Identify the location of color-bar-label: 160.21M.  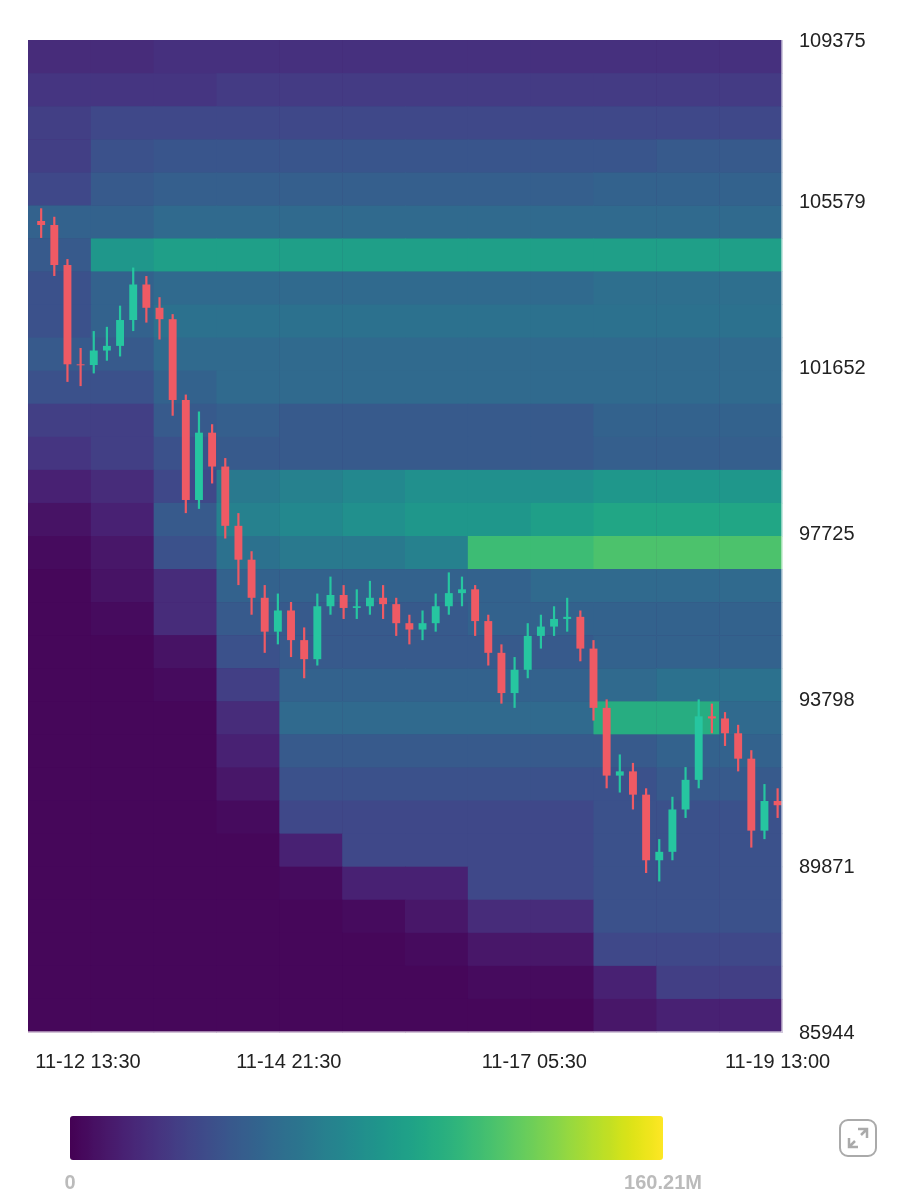
(663, 1182).